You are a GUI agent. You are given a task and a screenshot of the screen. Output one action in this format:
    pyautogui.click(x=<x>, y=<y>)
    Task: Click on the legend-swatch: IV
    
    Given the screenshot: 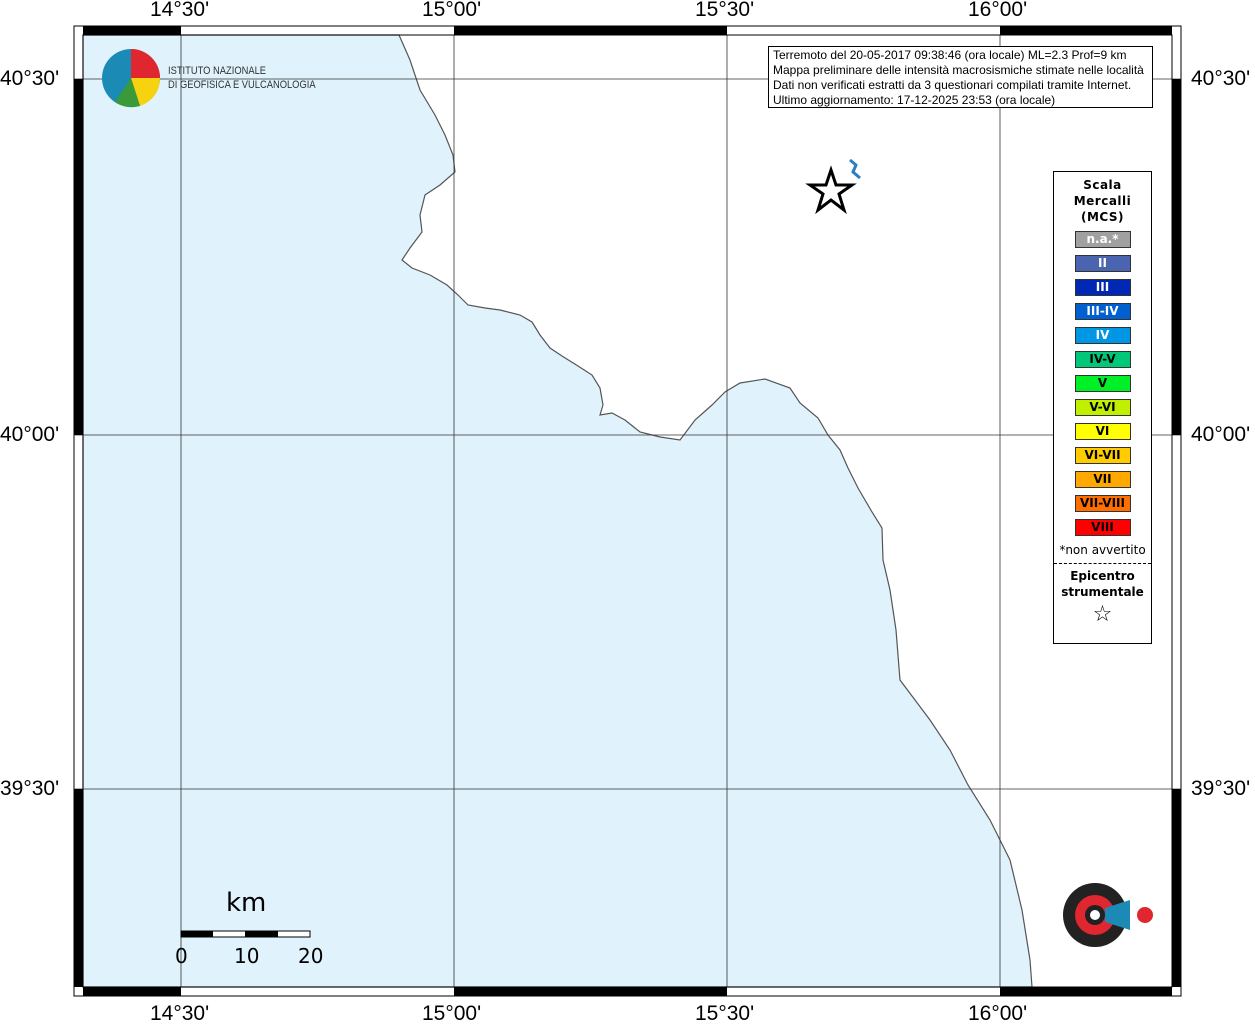 What is the action you would take?
    pyautogui.click(x=1102, y=335)
    